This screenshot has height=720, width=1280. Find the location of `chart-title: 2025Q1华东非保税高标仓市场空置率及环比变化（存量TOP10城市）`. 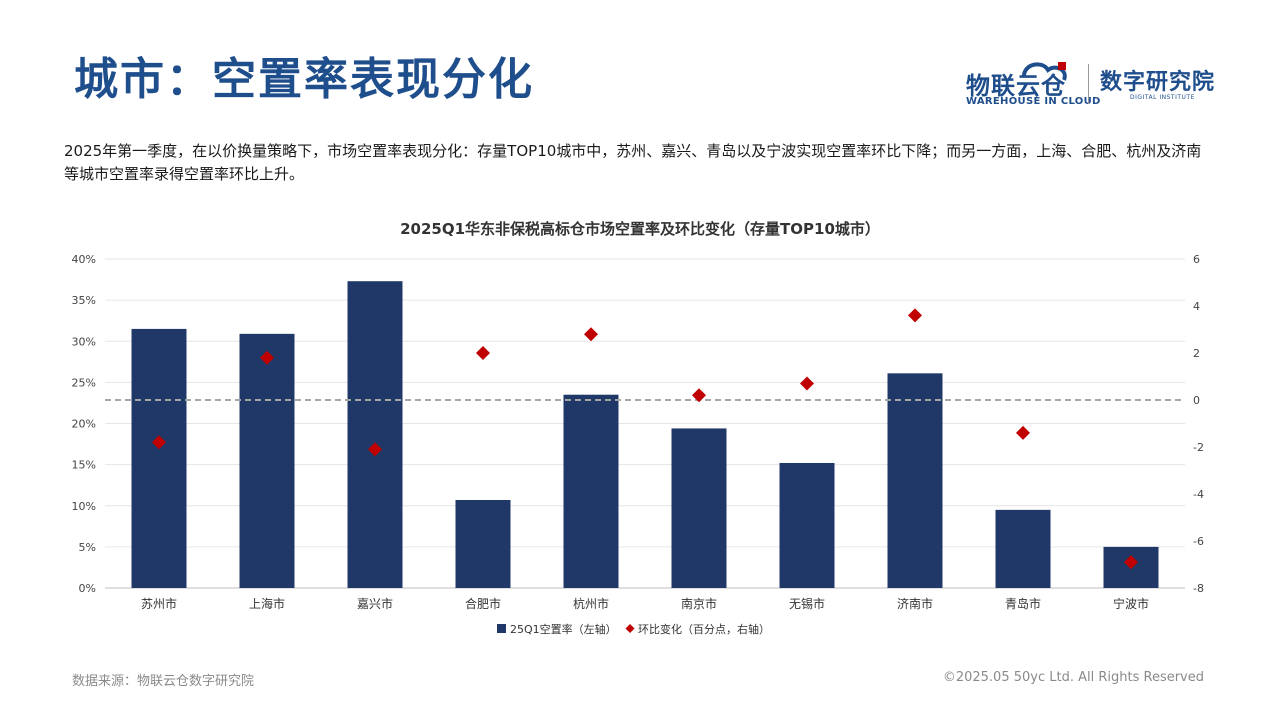

chart-title: 2025Q1华东非保税高标仓市场空置率及环比变化（存量TOP10城市） is located at coordinates (640, 229).